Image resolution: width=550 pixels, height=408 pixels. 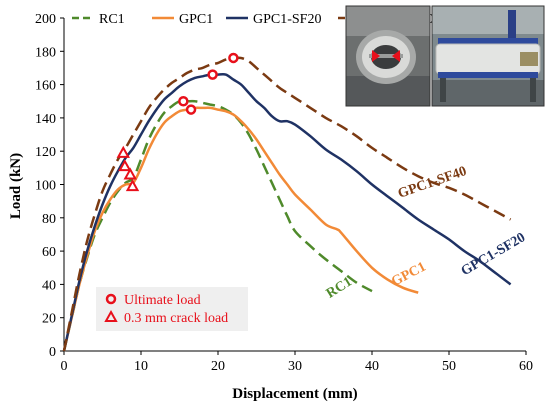 What do you see at coordinates (287, 19) in the screenshot?
I see `legend-label-gpc1-sf20: GPC1-SF20` at bounding box center [287, 19].